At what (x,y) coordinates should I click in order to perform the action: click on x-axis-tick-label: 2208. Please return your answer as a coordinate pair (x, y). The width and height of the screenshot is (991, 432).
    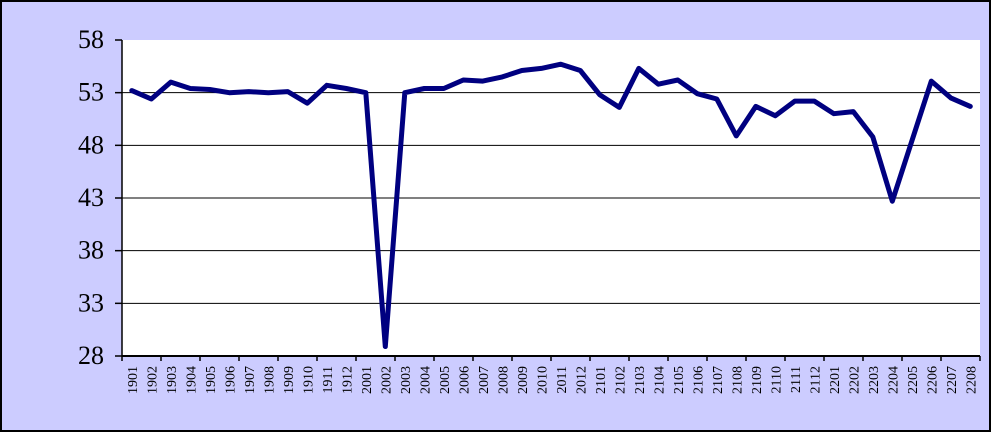
    Looking at the image, I should click on (971, 380).